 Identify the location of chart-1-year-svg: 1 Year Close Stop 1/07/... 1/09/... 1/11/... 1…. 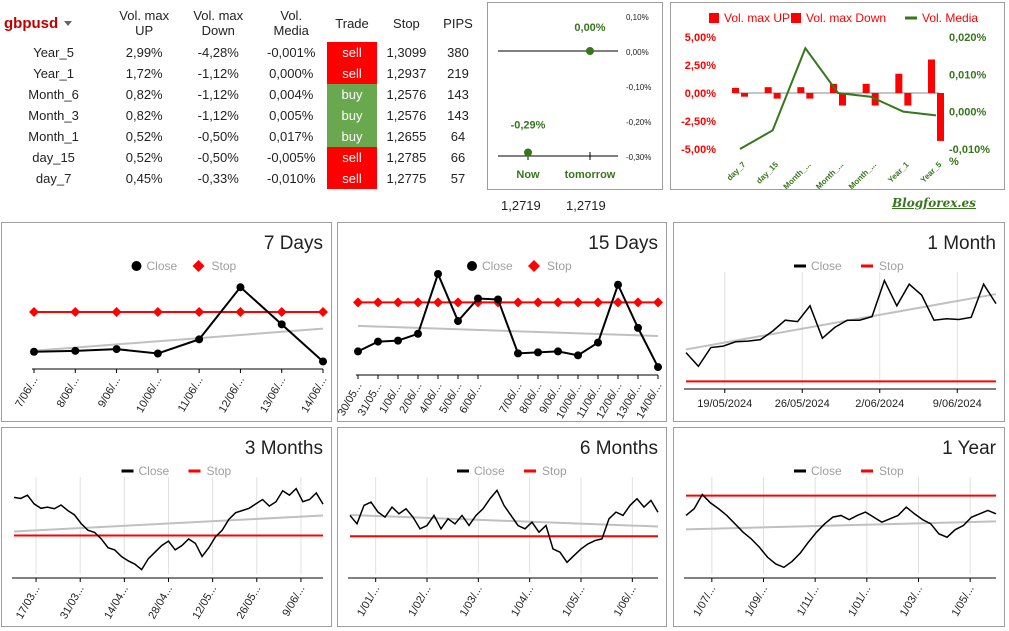
(840, 528).